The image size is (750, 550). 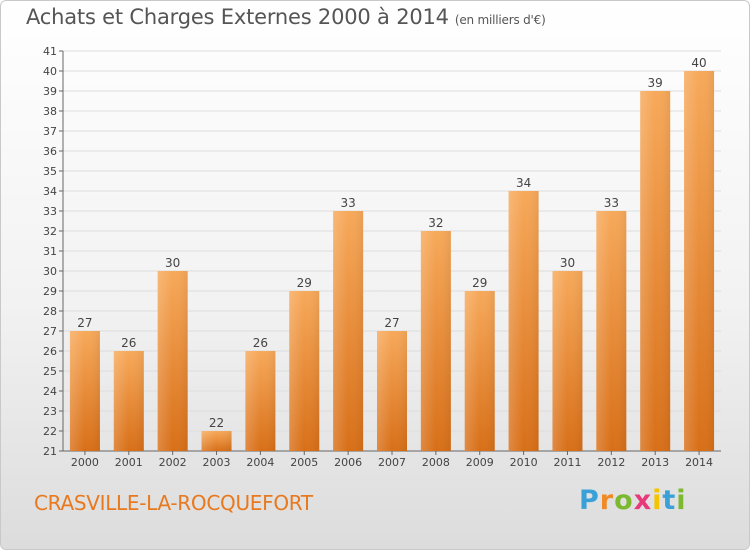 What do you see at coordinates (698, 63) in the screenshot?
I see `data-label: 40` at bounding box center [698, 63].